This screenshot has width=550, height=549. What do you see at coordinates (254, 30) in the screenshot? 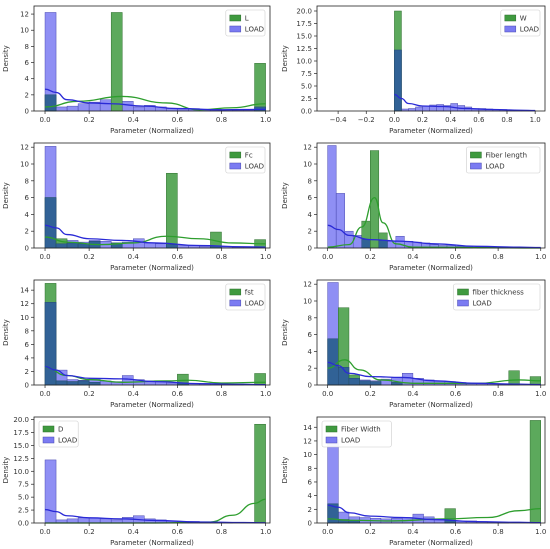
I see `legend-label-load: LOAD` at bounding box center [254, 30].